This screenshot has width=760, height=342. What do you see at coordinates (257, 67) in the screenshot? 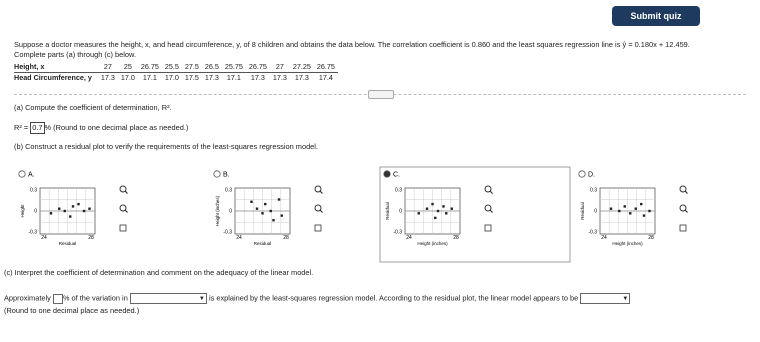
I see `cell: 26.75` at bounding box center [257, 67].